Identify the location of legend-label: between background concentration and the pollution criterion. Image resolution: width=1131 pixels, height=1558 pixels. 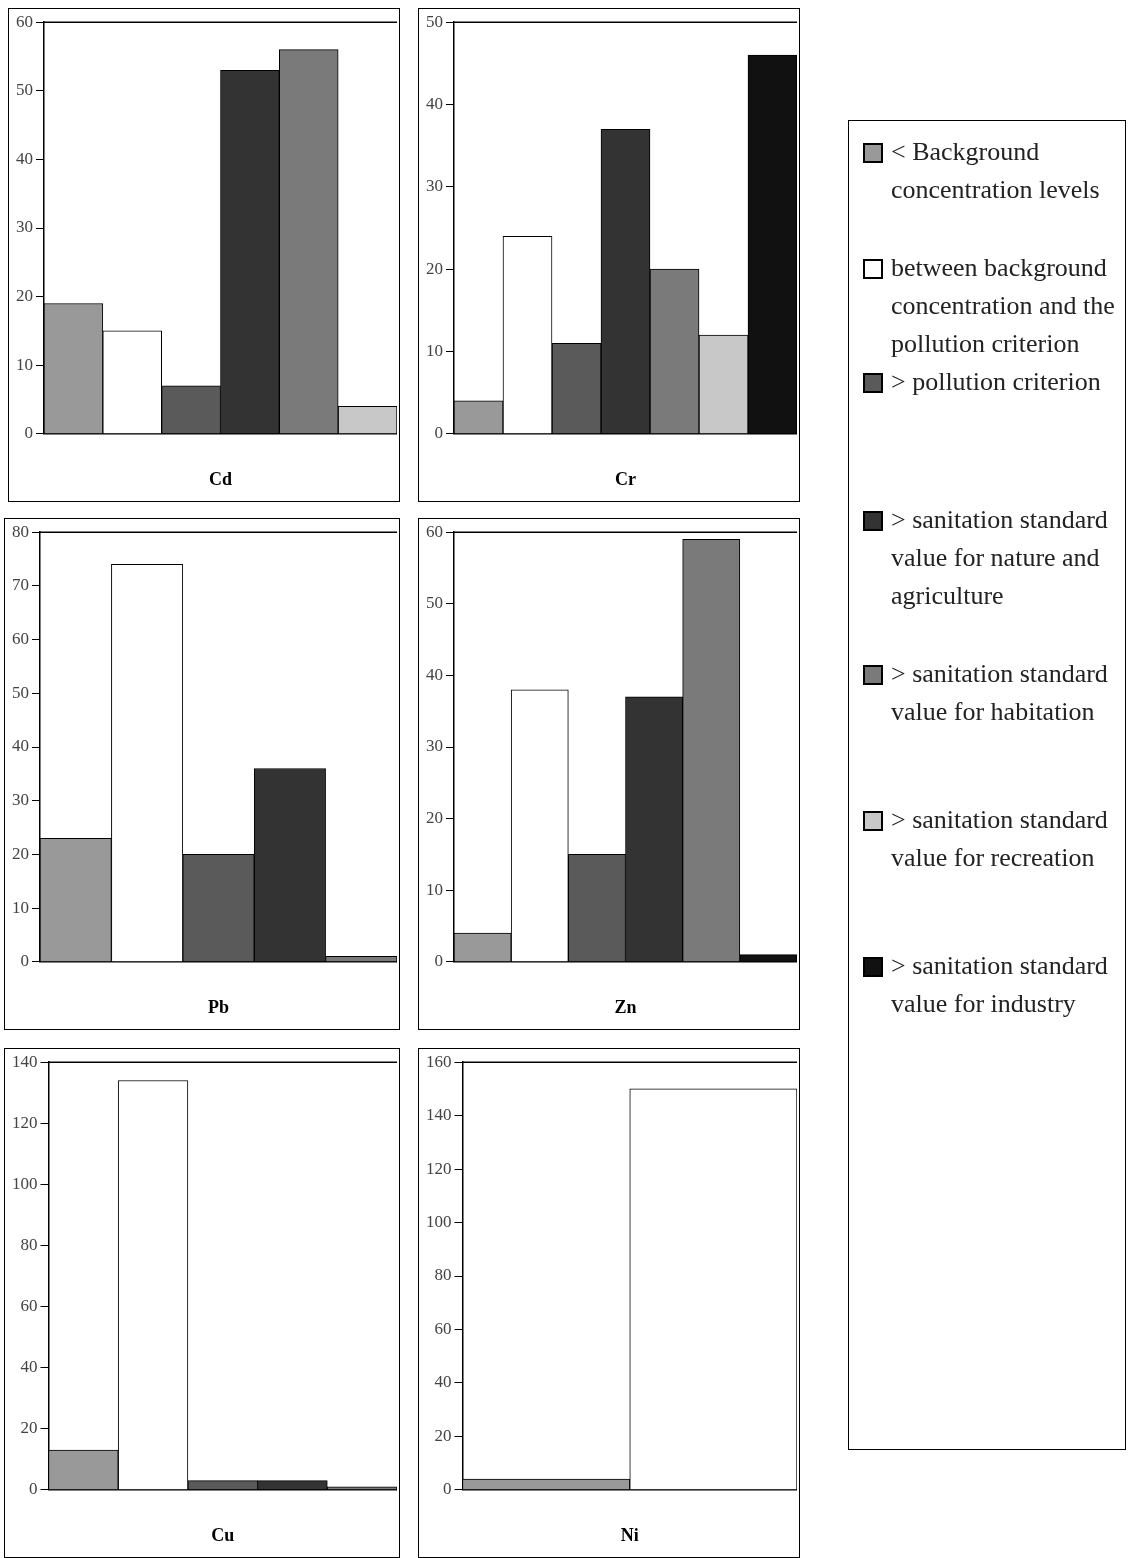
(1003, 306).